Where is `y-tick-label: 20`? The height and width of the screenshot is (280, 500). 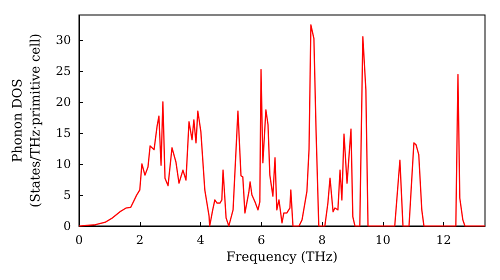 y-tick-label: 20 is located at coordinates (63, 101).